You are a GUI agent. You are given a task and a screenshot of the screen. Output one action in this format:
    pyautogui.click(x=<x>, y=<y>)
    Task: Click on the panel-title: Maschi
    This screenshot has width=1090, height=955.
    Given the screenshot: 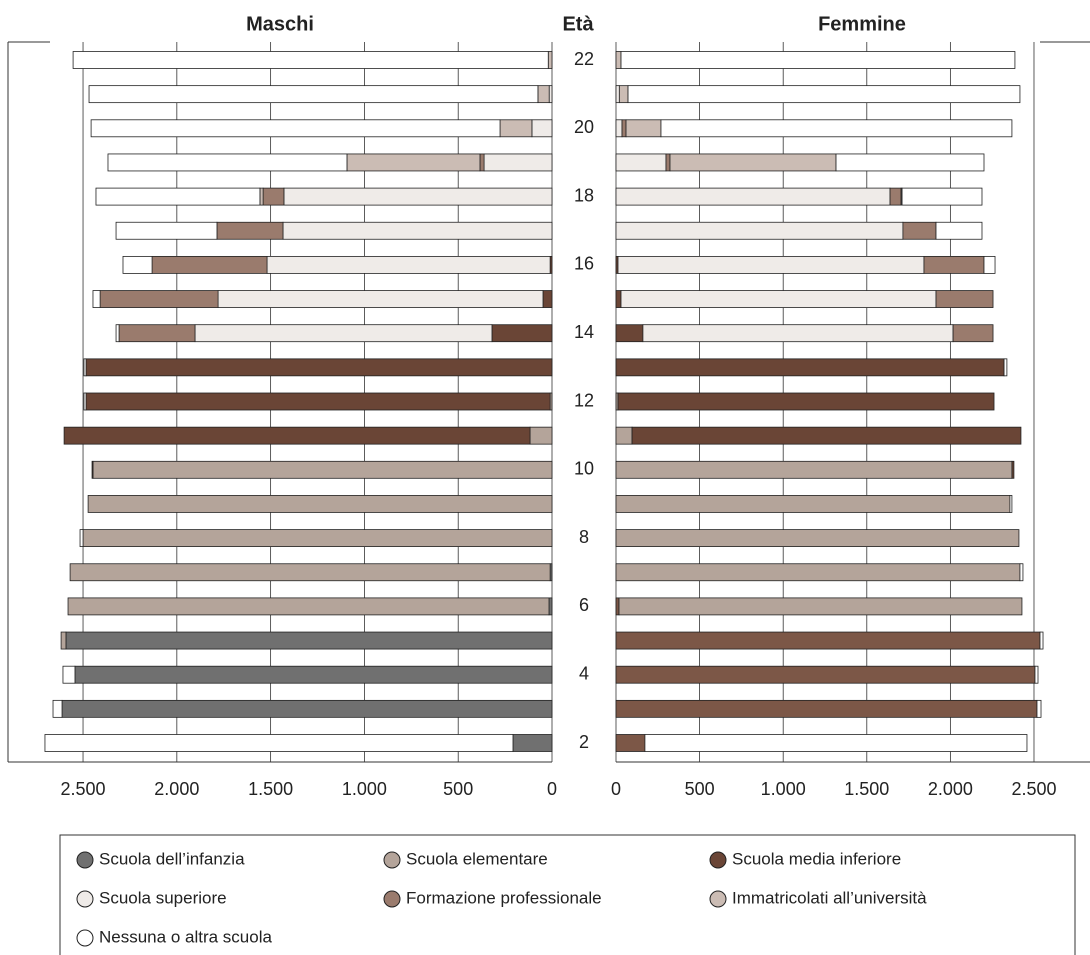 What is the action you would take?
    pyautogui.click(x=280, y=24)
    